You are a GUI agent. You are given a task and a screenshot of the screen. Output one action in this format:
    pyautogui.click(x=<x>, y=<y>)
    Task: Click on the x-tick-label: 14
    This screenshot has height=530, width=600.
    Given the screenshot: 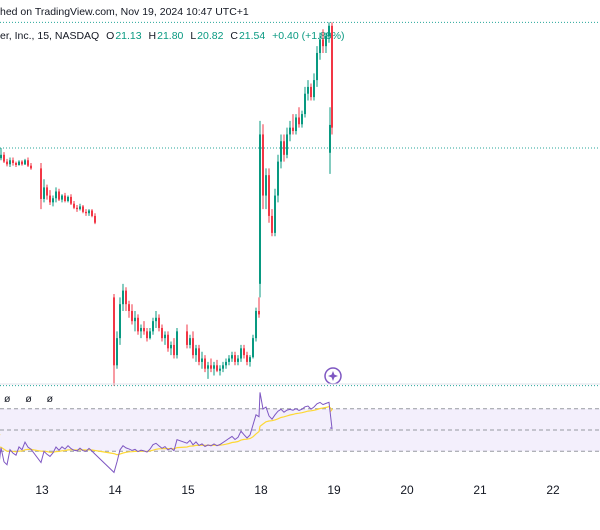 What is the action you would take?
    pyautogui.click(x=115, y=490)
    